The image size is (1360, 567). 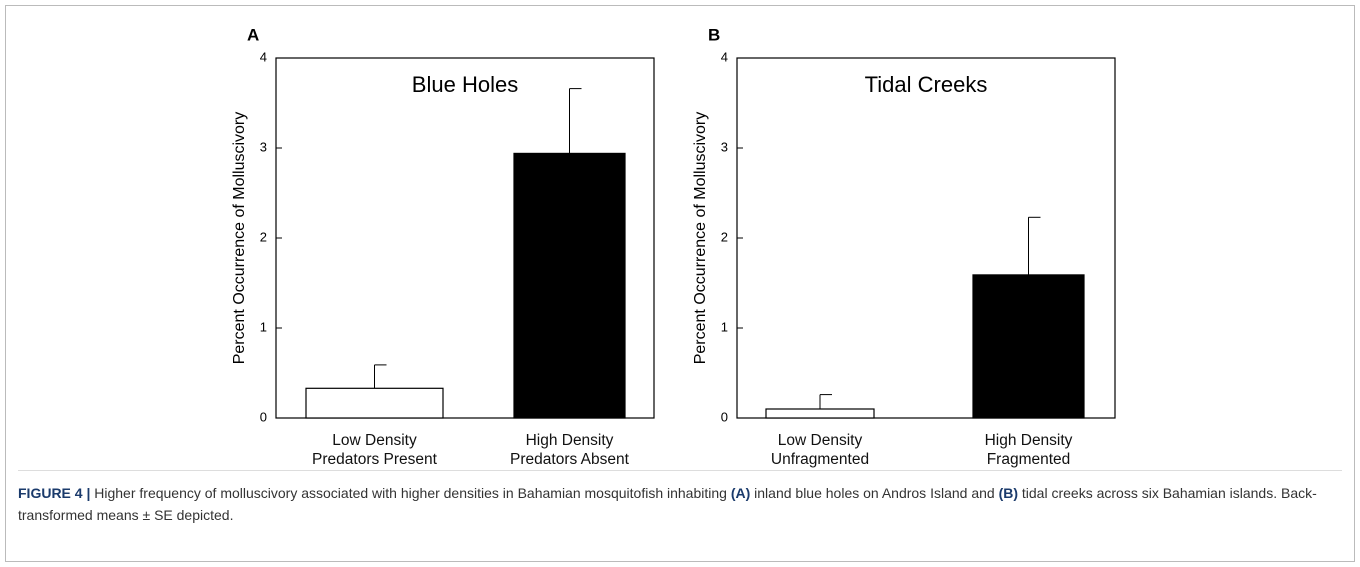 I want to click on x-tick-label: Low Density Predators Present, so click(x=374, y=450).